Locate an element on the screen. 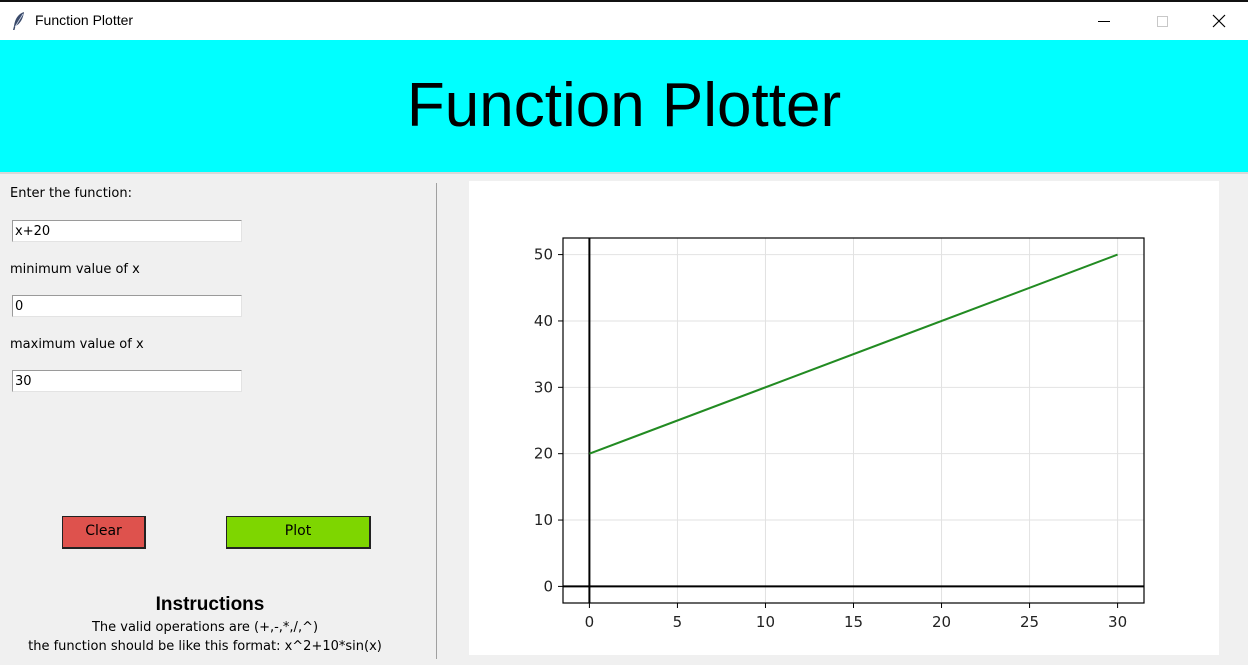 The image size is (1248, 665). maximize-button is located at coordinates (1162, 21).